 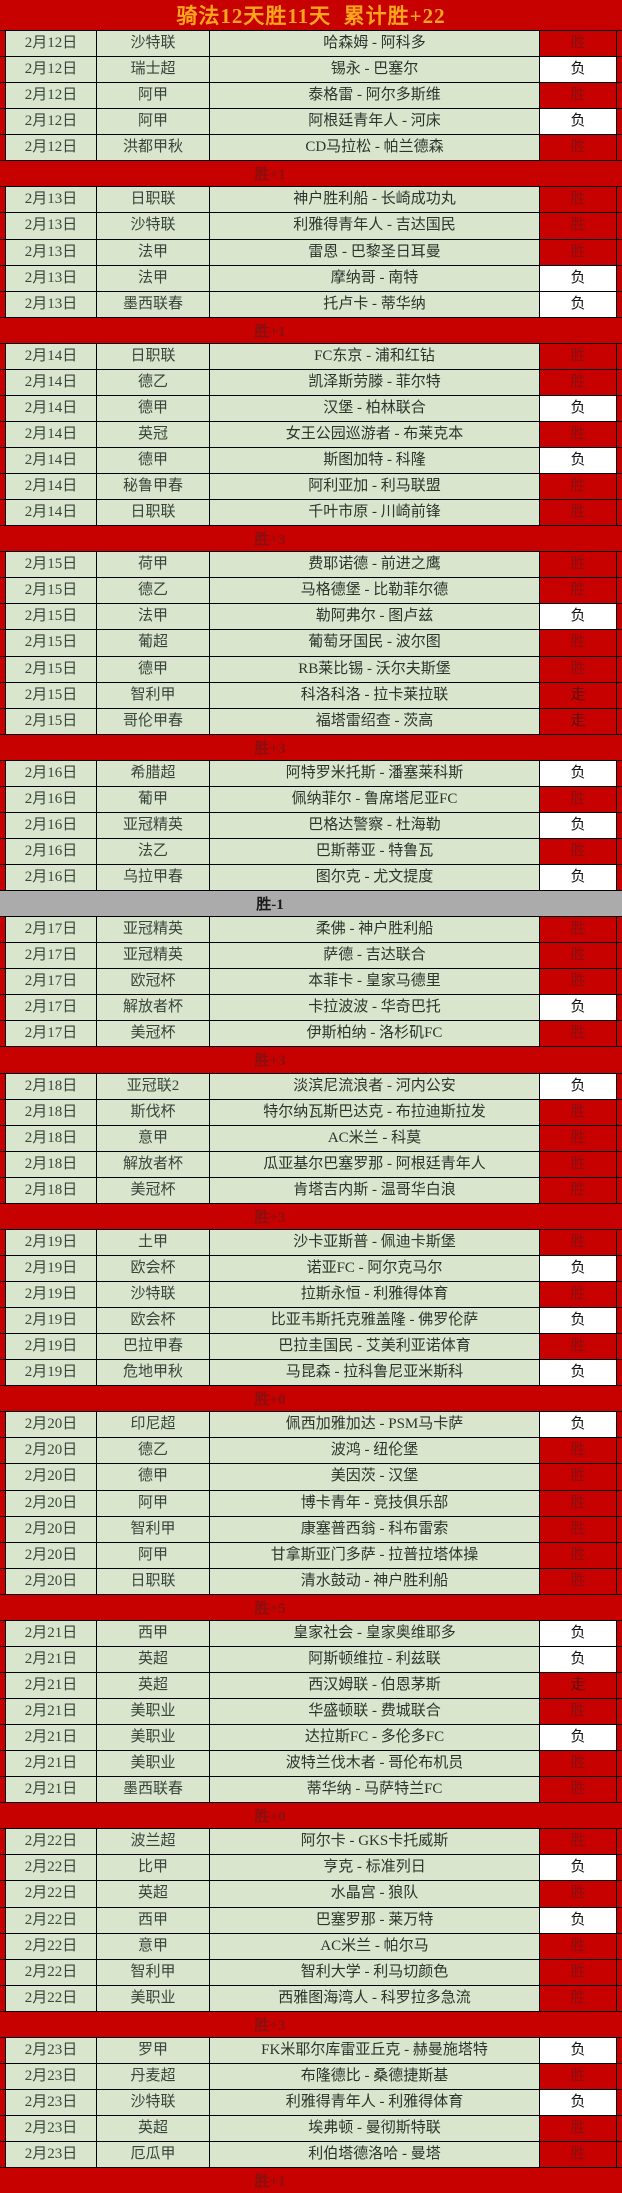 What do you see at coordinates (311, 590) in the screenshot?
I see `table-row: 2月15日 德乙 马格德堡 - 比勒菲尔德 胜` at bounding box center [311, 590].